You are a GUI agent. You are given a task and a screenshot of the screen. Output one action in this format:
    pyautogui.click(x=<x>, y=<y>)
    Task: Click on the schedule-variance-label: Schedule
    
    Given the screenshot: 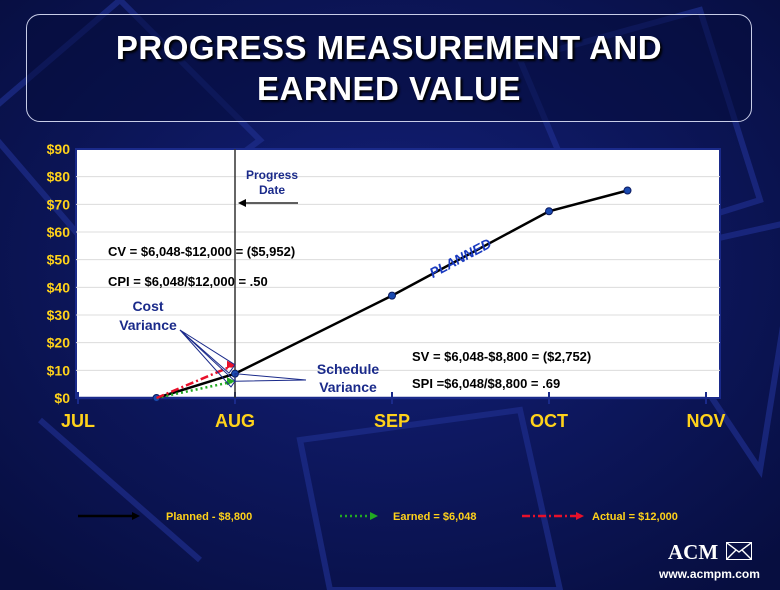 What is the action you would take?
    pyautogui.click(x=348, y=369)
    